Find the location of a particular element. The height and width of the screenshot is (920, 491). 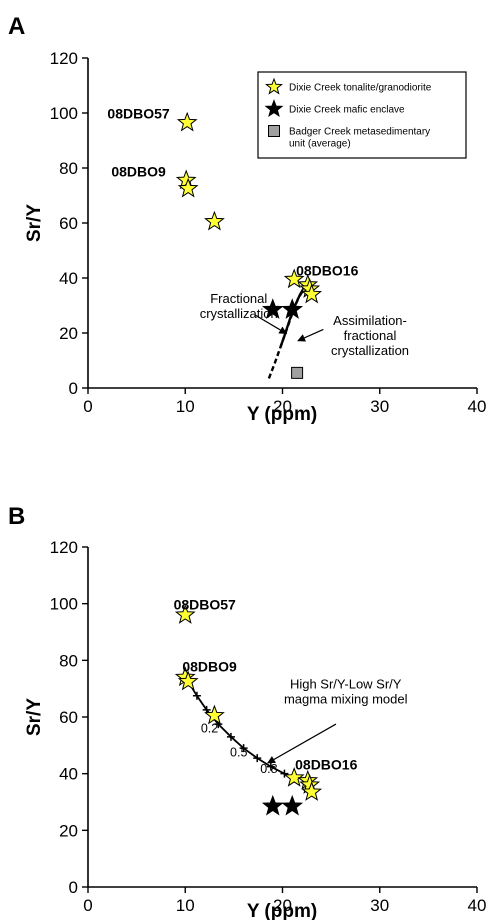

legend-label-line: Dixie Creek mafic enclave is located at coordinates (347, 110).